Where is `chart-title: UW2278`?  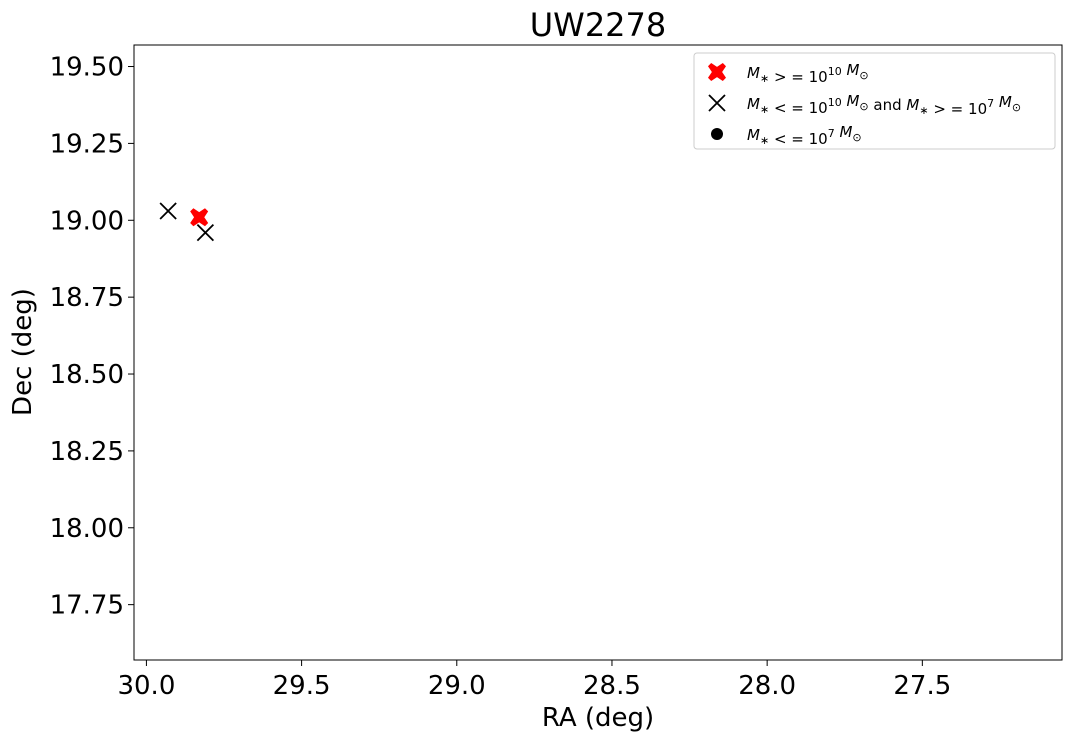
chart-title: UW2278 is located at coordinates (598, 25).